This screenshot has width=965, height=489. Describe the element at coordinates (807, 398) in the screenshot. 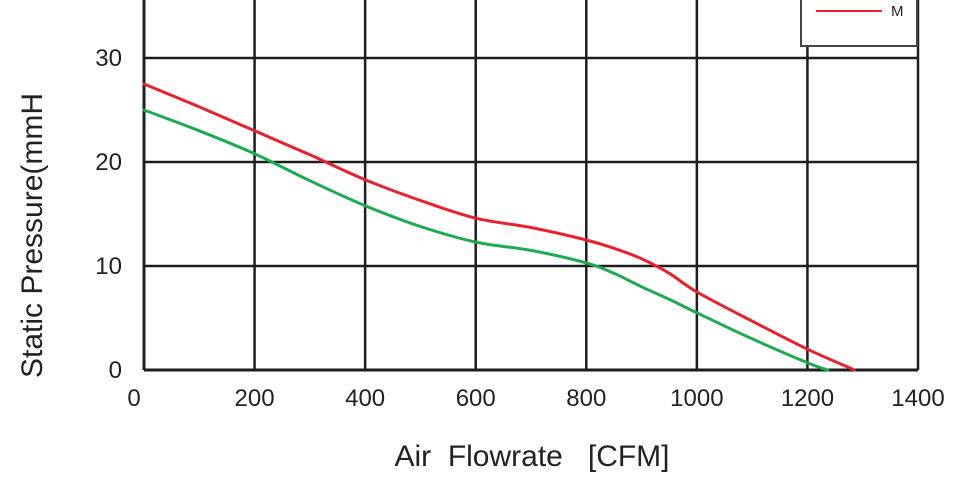

I see `x-tick-label-1200: 1200` at that location.